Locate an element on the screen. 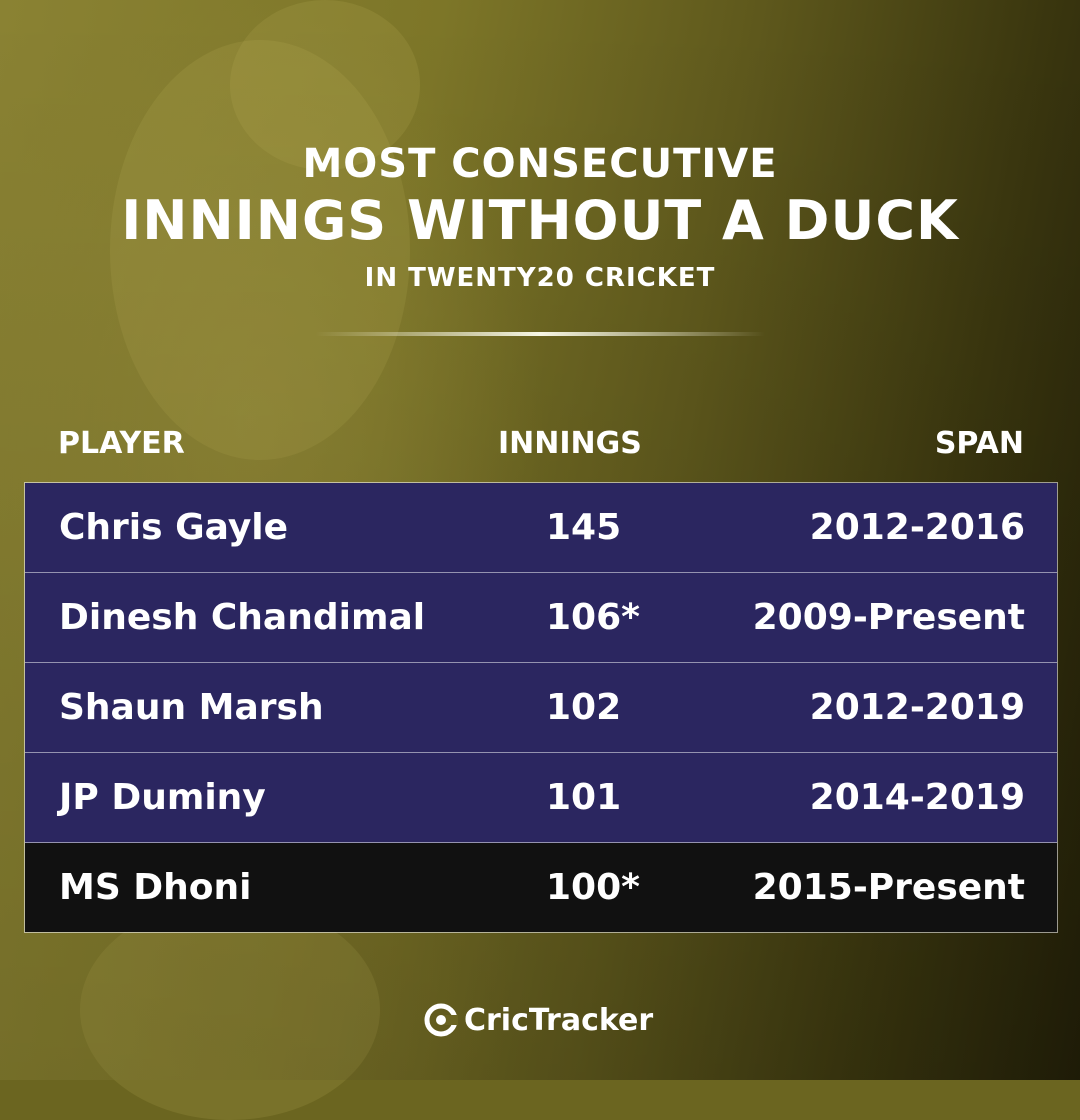  career-span: 2009-Present is located at coordinates (888, 617).